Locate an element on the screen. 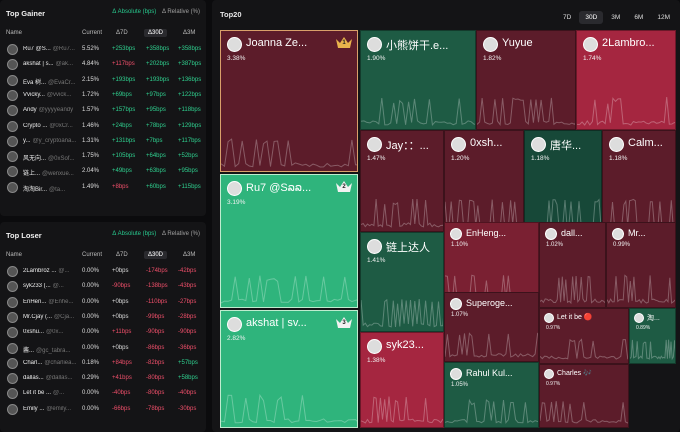 This screenshot has width=680, height=432. loser-column-headers: Name Current Δ7D Δ30D Δ3M is located at coordinates (104, 256).